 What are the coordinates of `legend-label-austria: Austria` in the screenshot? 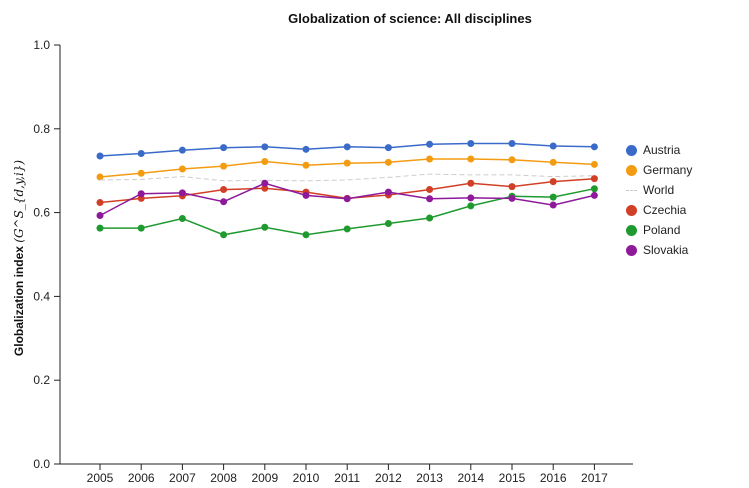 It's located at (662, 150).